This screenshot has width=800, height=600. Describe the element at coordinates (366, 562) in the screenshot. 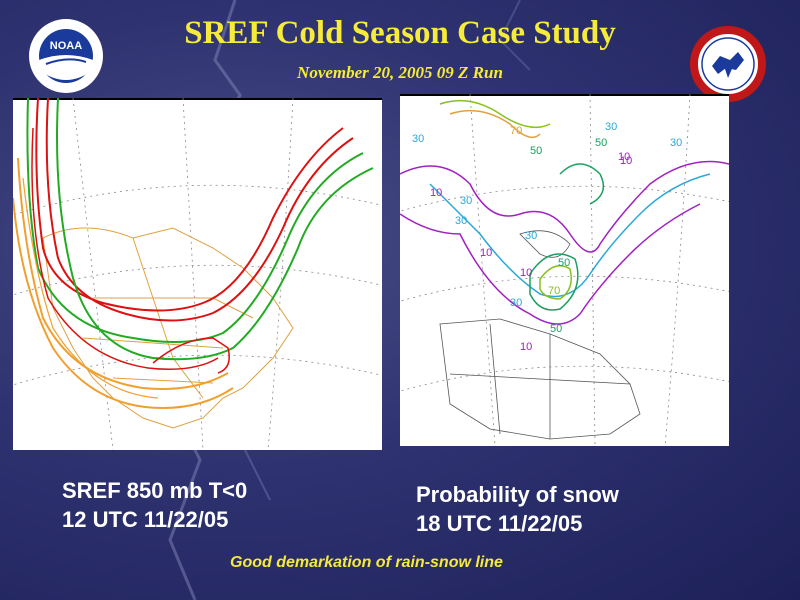

I see `slide-footer: Good demarkation of rain-snow line` at that location.